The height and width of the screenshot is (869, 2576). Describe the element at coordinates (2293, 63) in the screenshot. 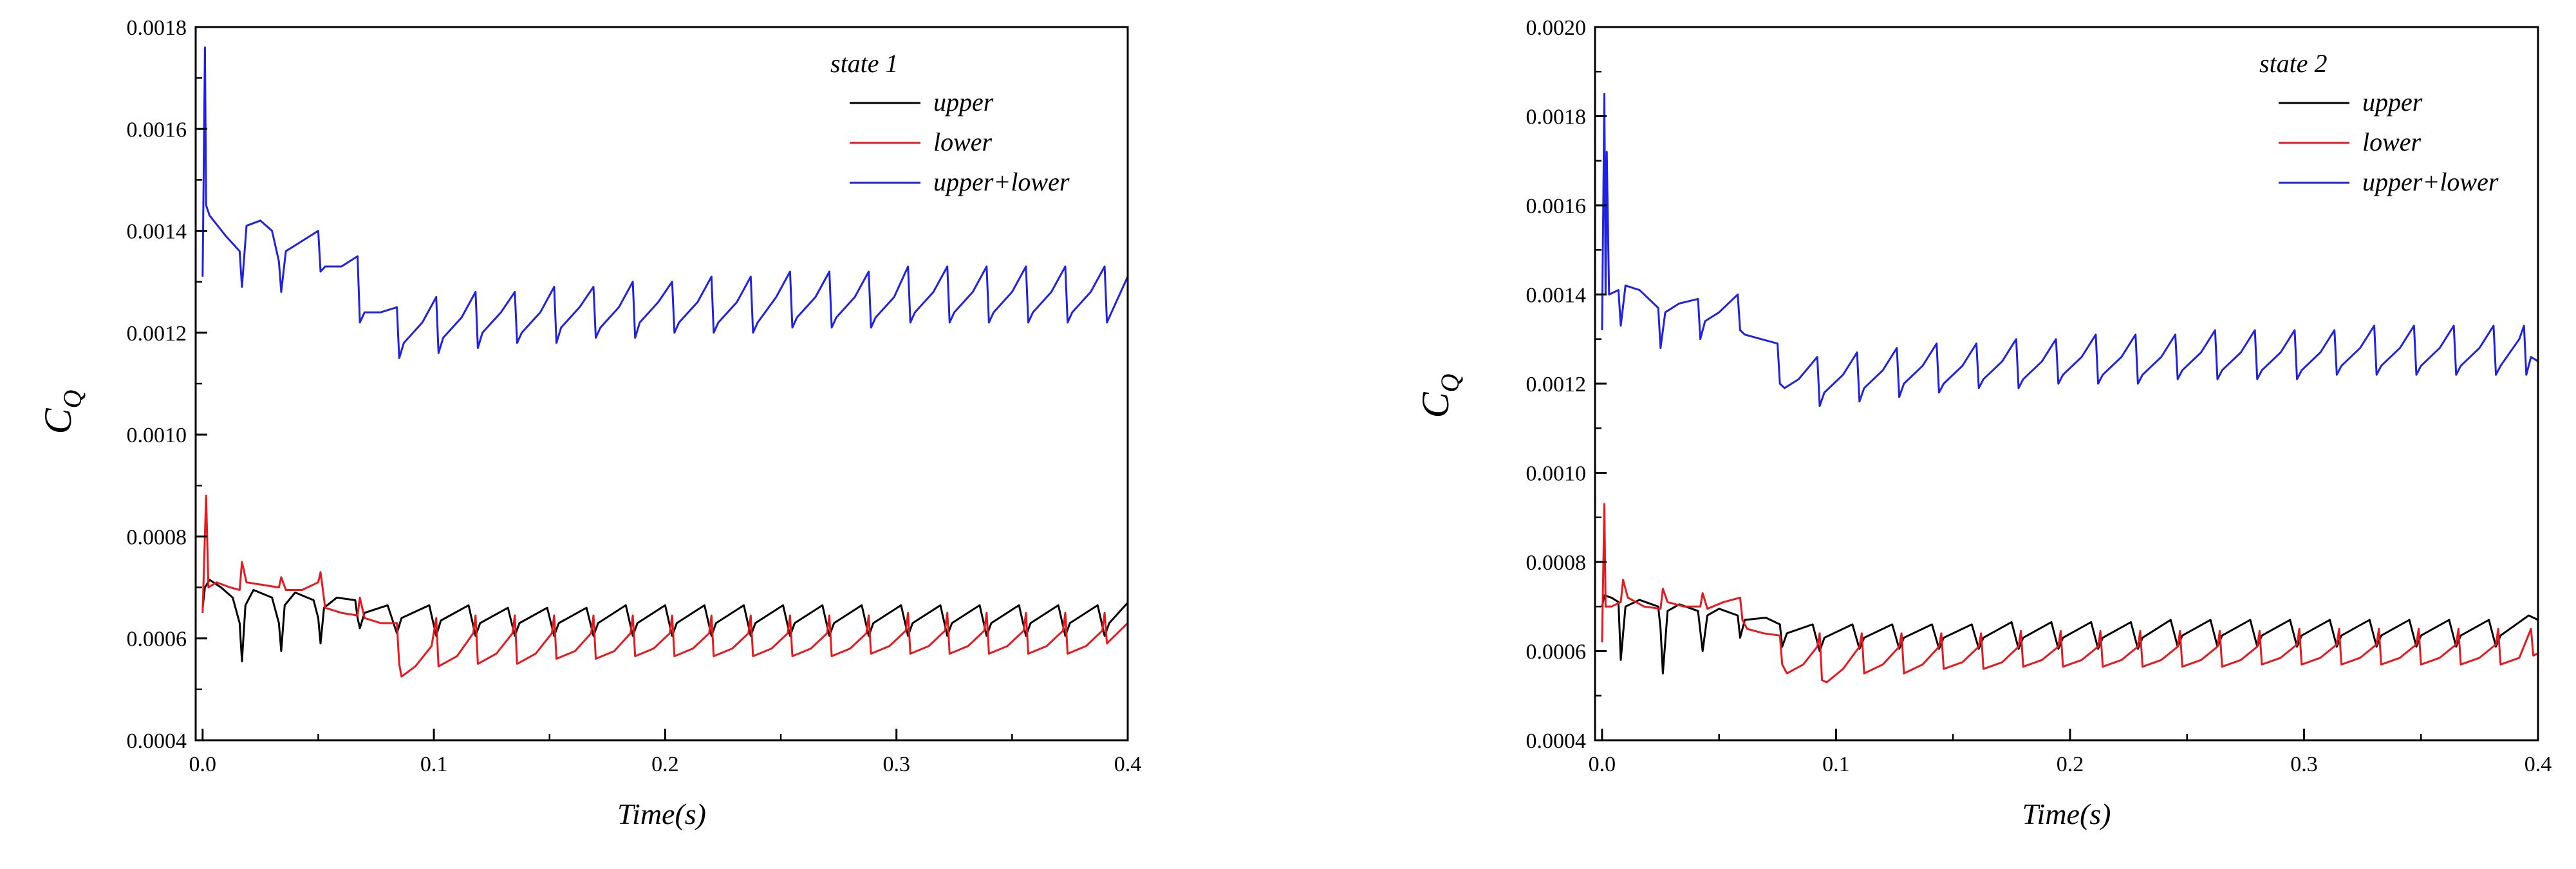

I see `legend-title: state 2` at that location.